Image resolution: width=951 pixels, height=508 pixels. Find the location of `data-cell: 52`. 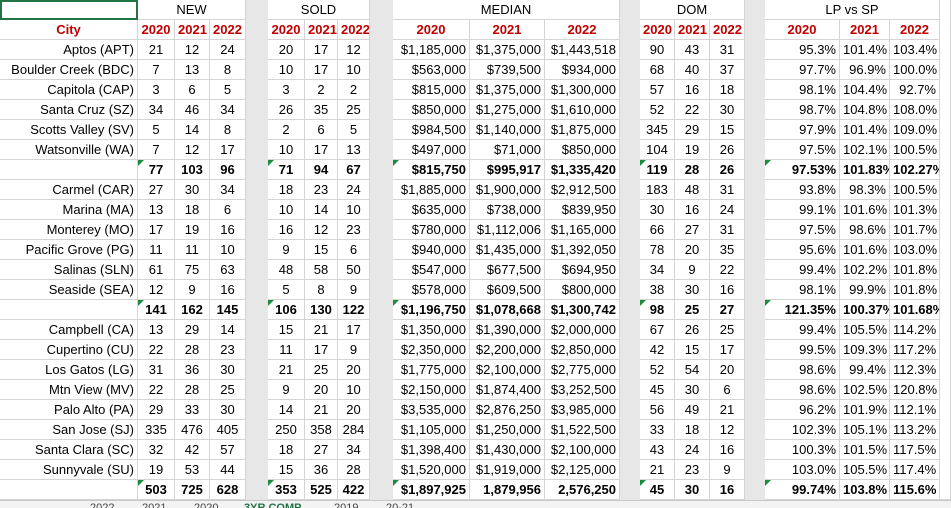

data-cell: 52 is located at coordinates (657, 110).